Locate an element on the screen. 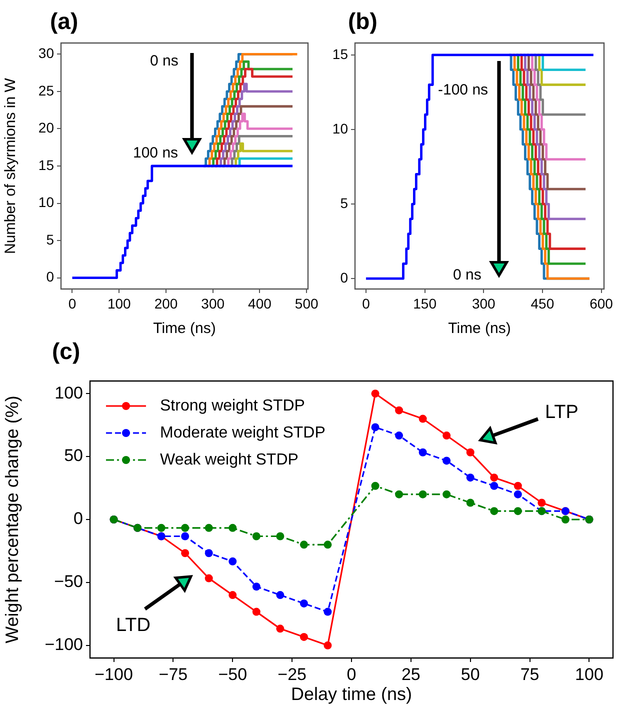 This screenshot has height=708, width=618. y-axis-title: Number of skyrmions in W is located at coordinates (11, 165).